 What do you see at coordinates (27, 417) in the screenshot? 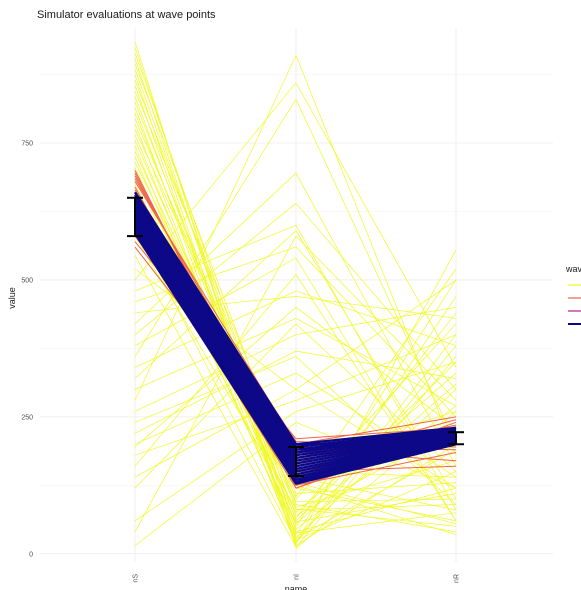
I see `y-tick-label: 250` at bounding box center [27, 417].